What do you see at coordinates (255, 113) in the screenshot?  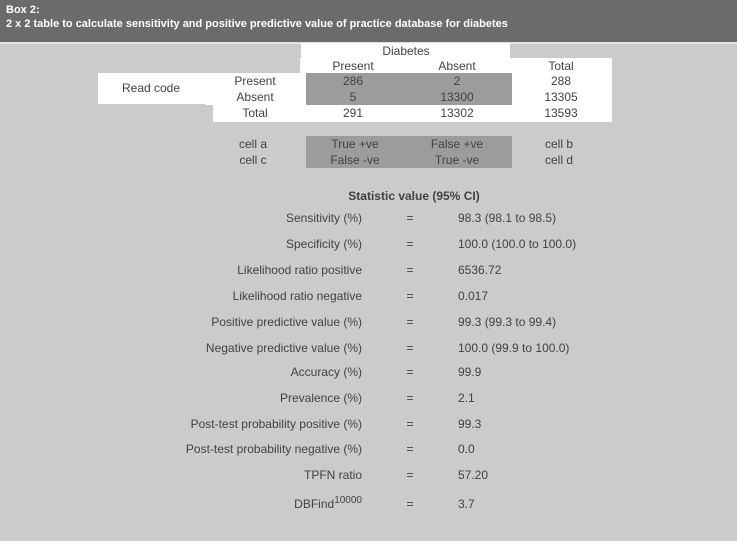 I see `row-header-total: Total` at bounding box center [255, 113].